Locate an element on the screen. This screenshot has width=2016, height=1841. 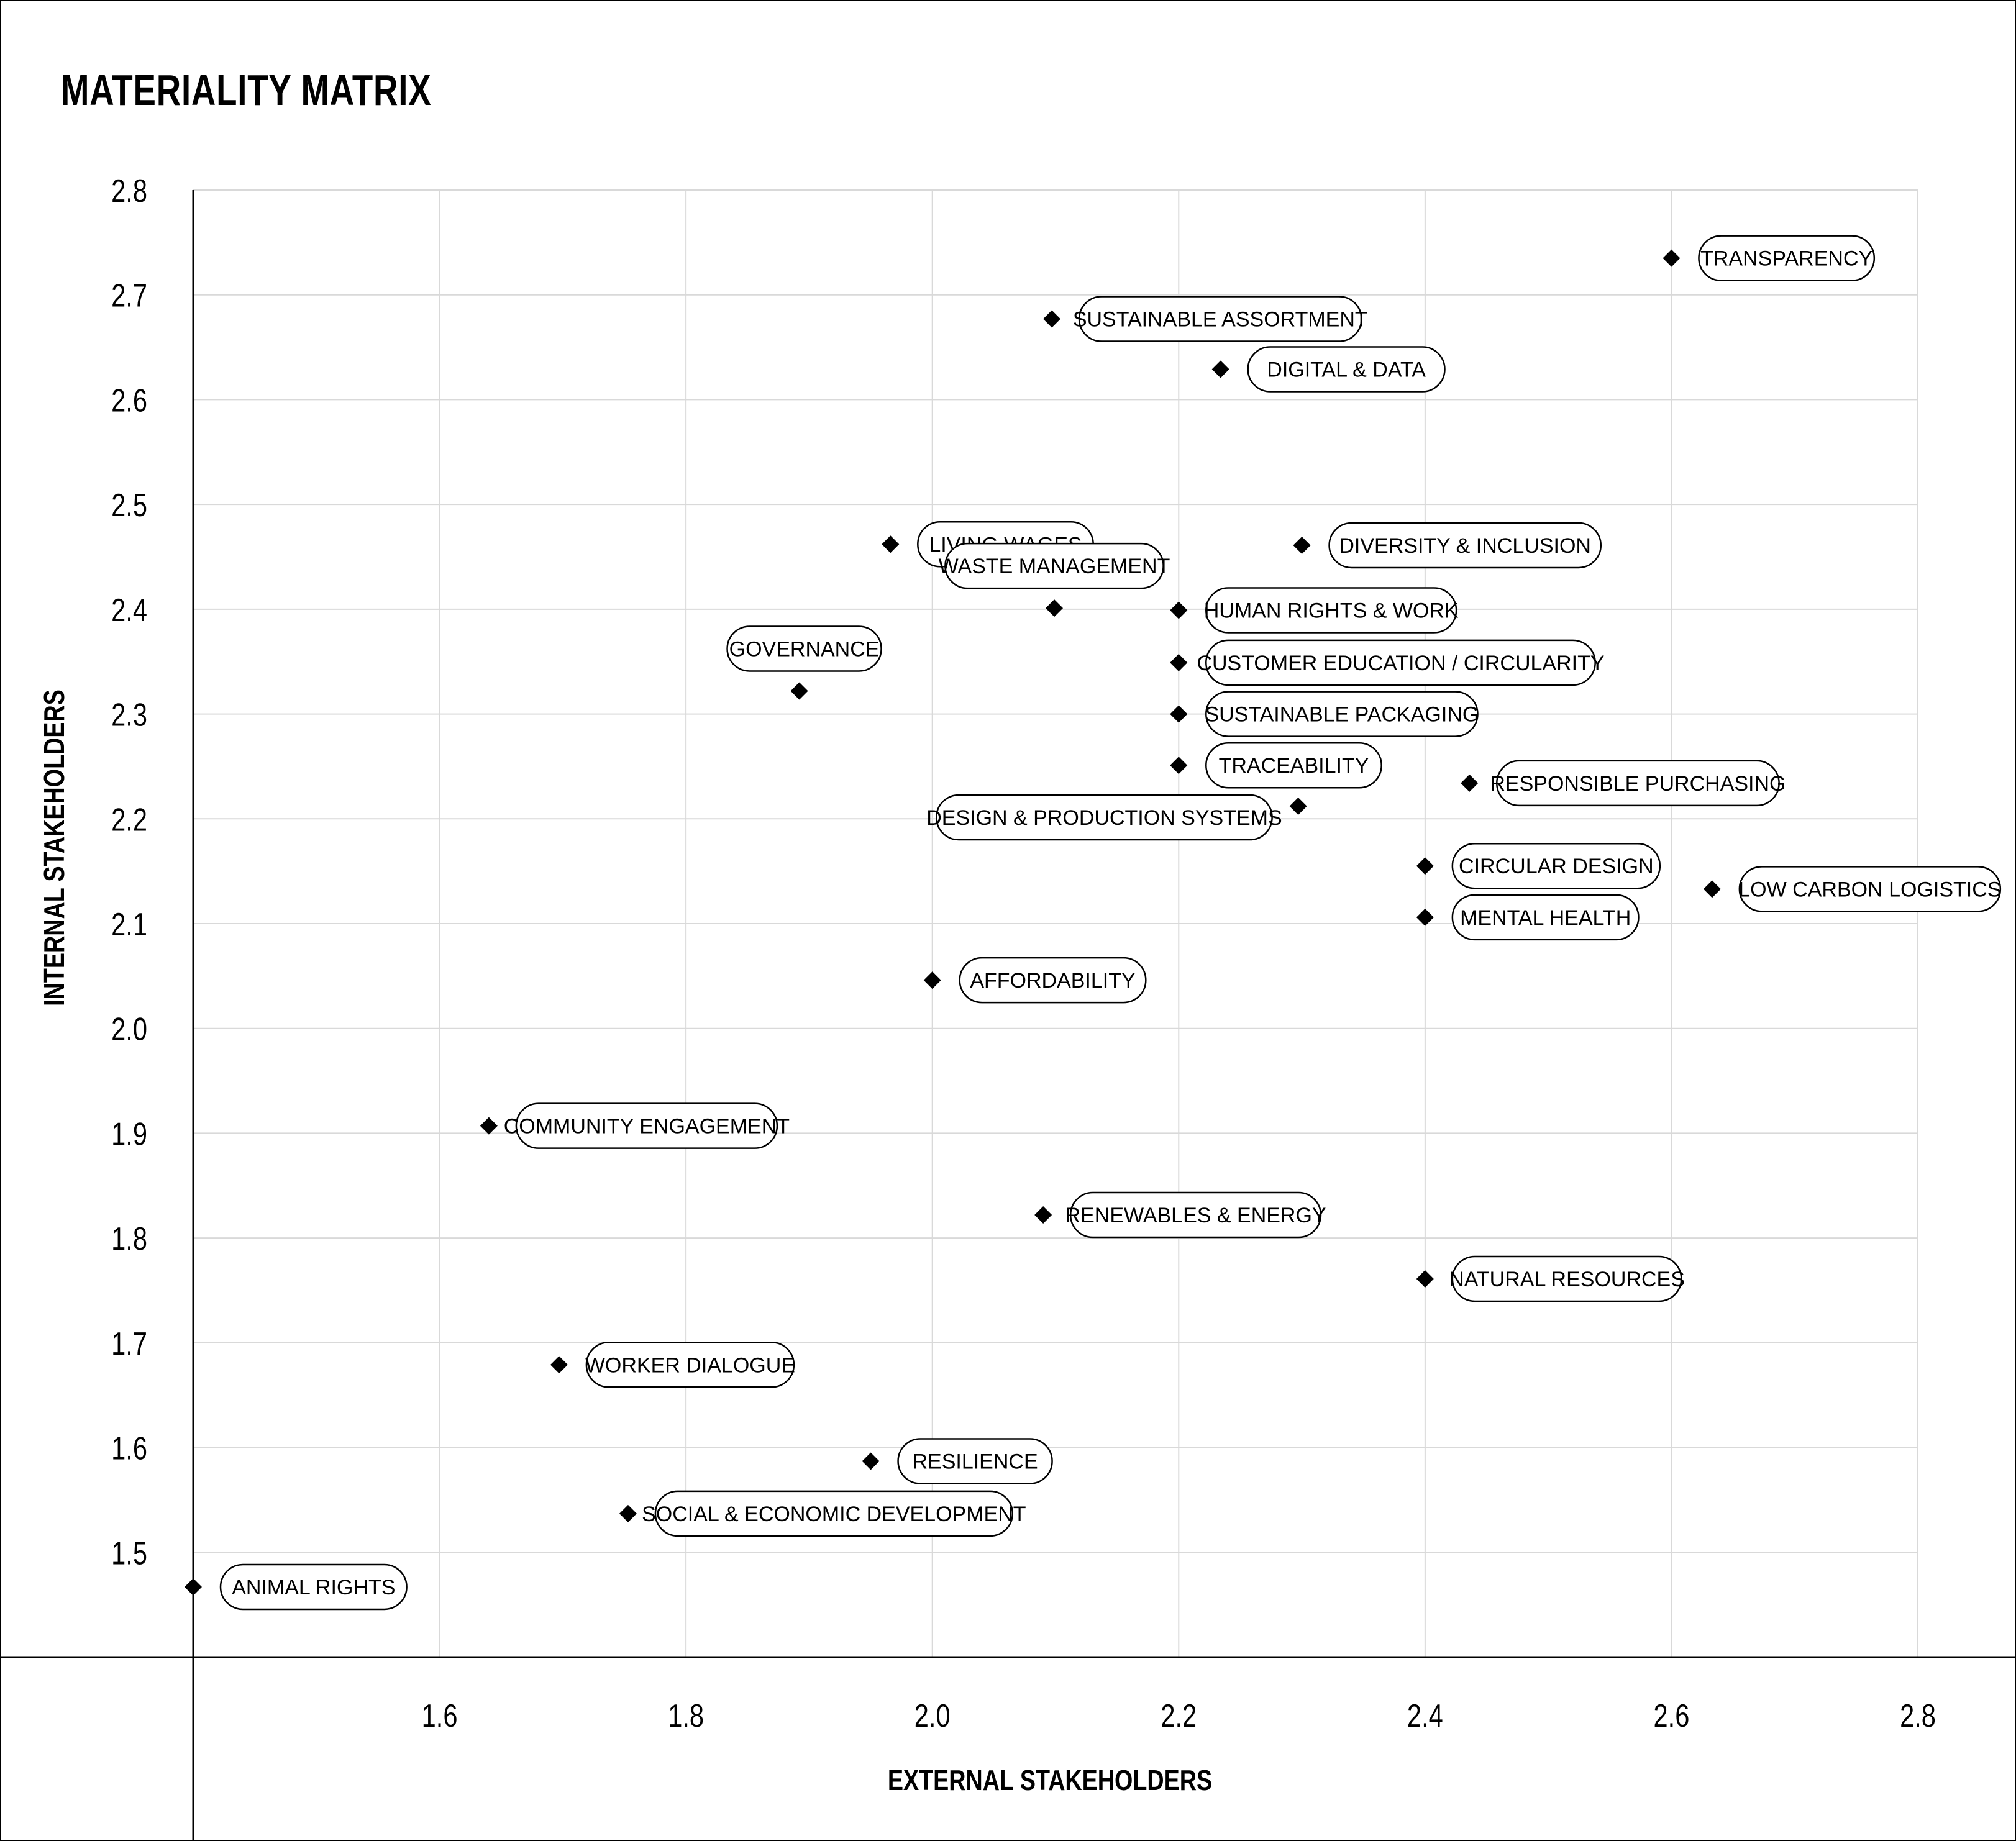
data-point: DESIGN & PRODUCTION SYSTEMS is located at coordinates (1116, 817).